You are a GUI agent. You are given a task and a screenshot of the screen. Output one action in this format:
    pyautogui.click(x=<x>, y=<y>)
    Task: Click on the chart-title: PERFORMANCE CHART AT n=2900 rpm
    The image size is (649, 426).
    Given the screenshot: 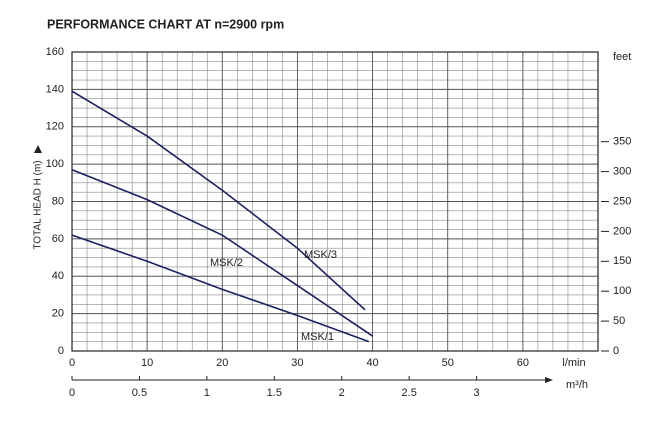 What is the action you would take?
    pyautogui.click(x=165, y=24)
    